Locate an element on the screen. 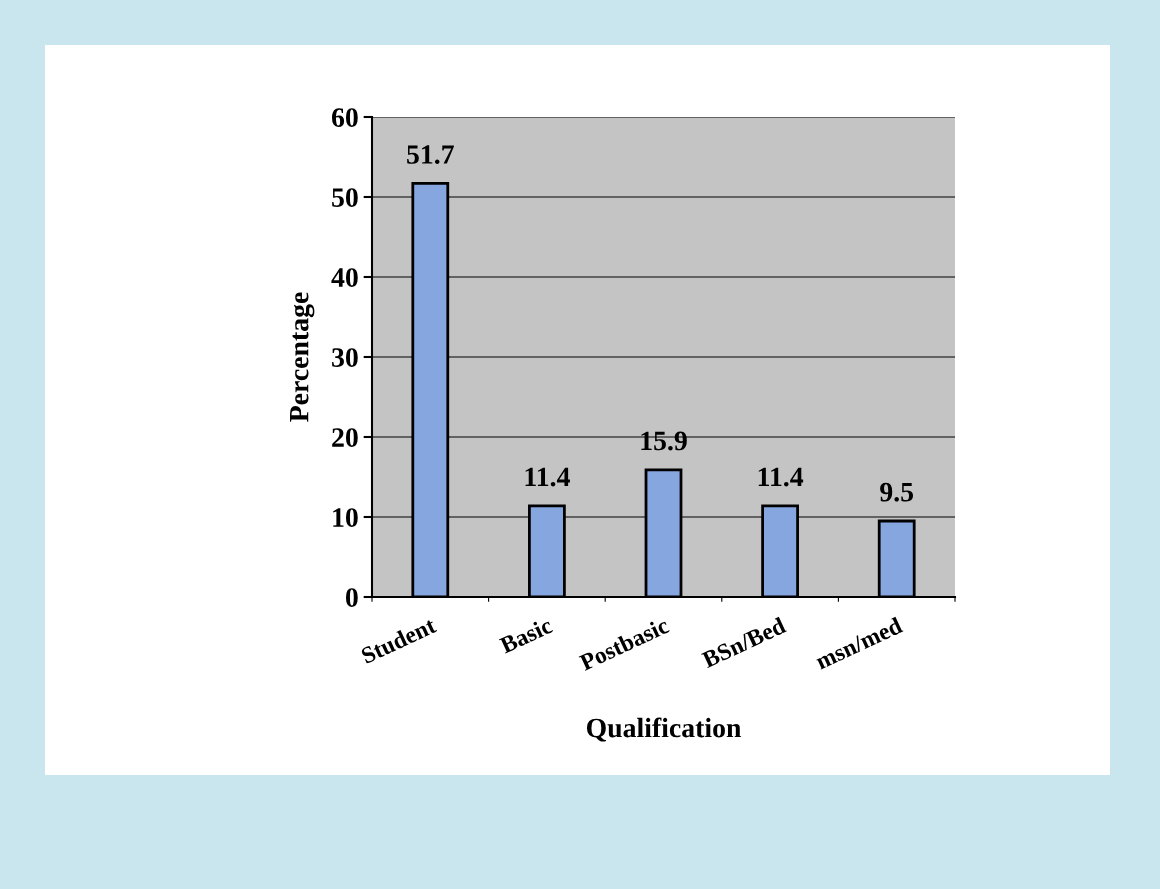 The width and height of the screenshot is (1160, 889). x-tick-label: Basic is located at coordinates (526, 635).